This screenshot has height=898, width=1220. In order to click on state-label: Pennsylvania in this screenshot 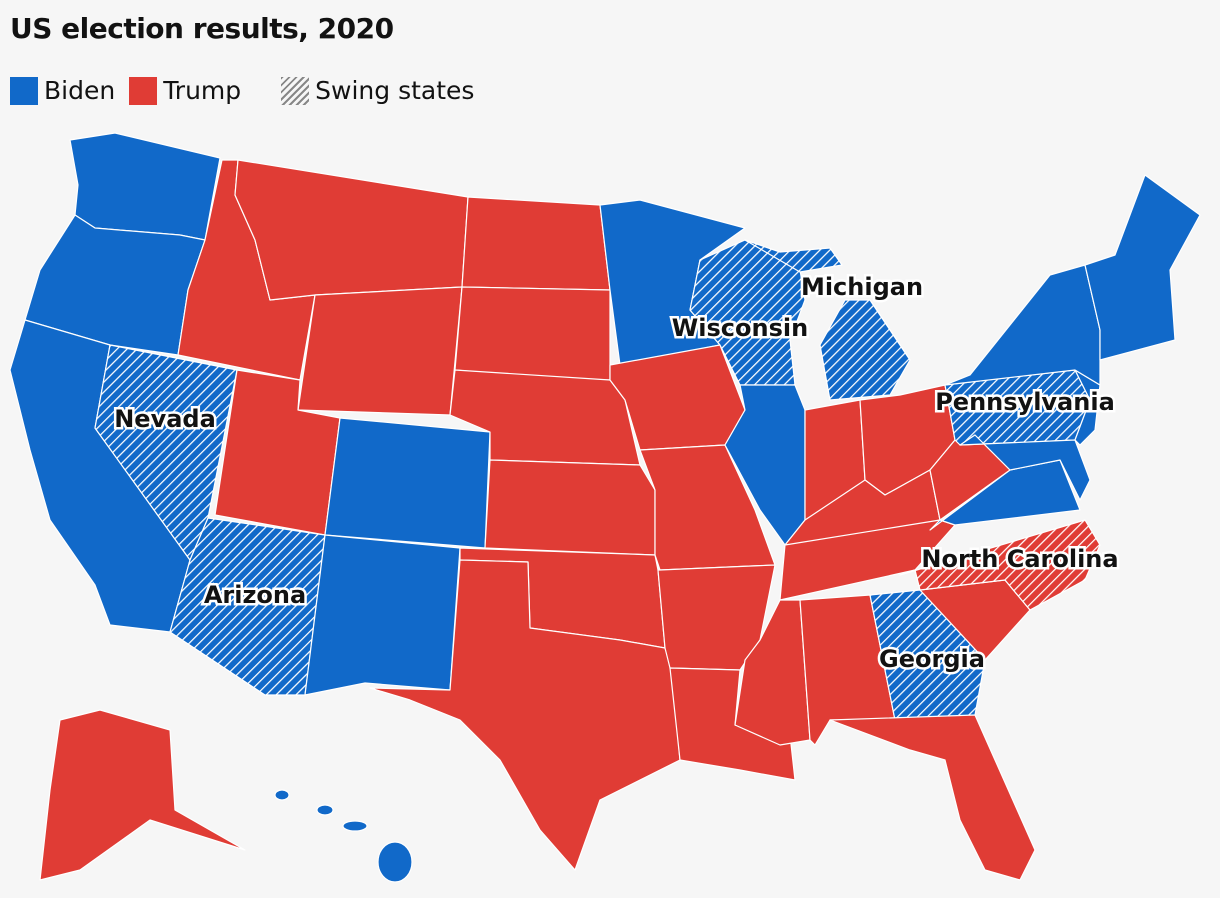, I will do `click(1025, 402)`.